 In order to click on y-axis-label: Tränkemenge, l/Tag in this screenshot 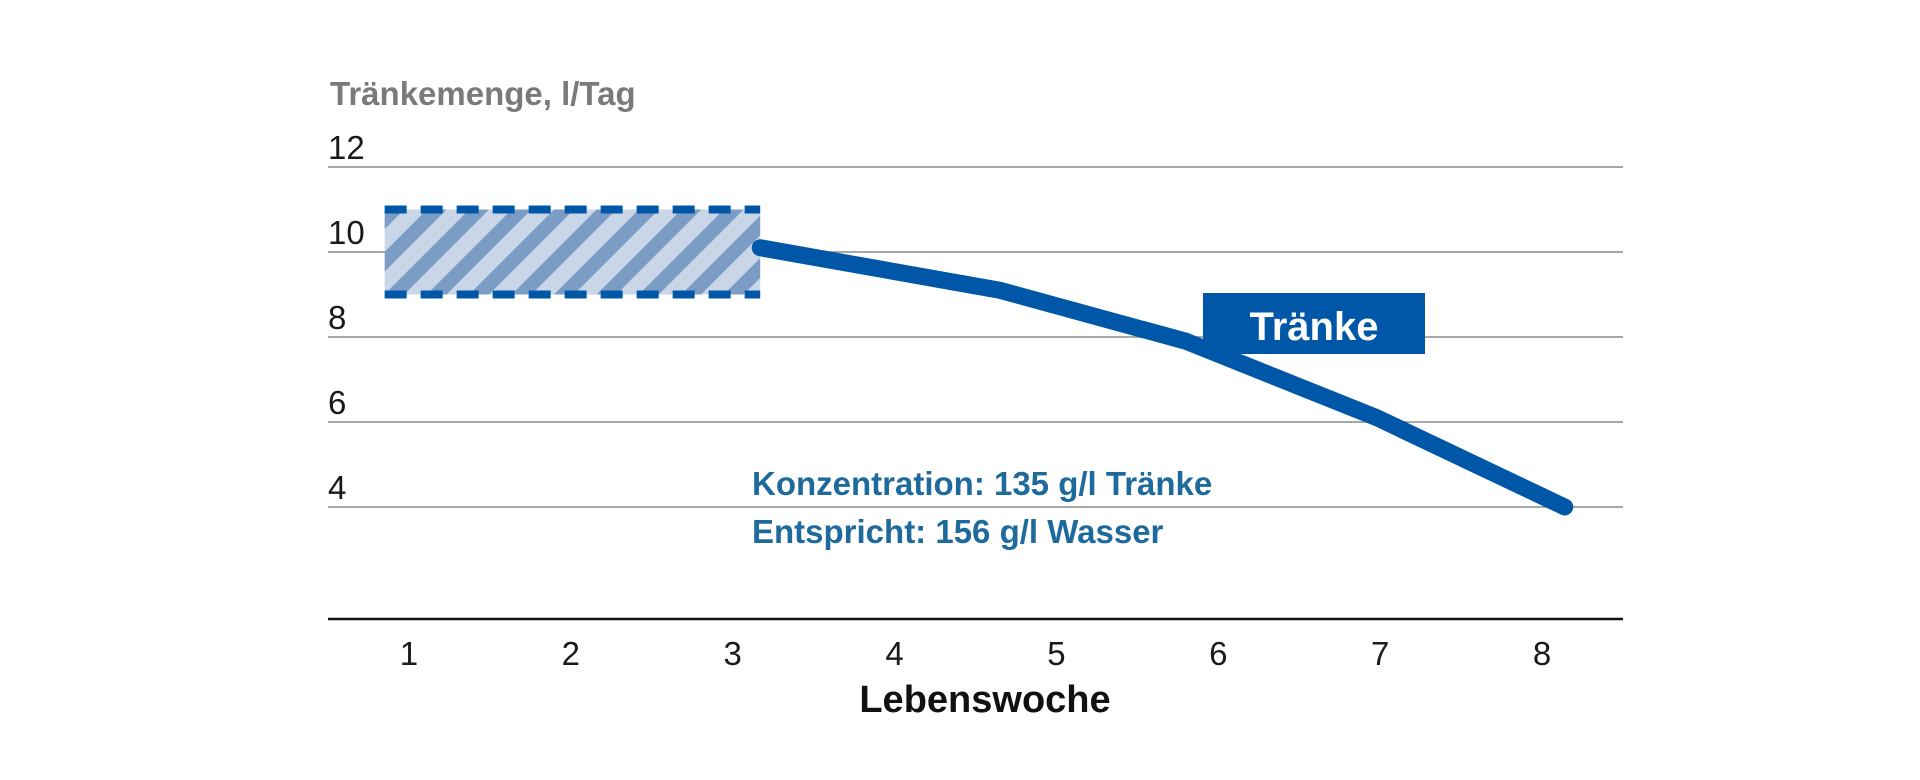, I will do `click(483, 93)`.